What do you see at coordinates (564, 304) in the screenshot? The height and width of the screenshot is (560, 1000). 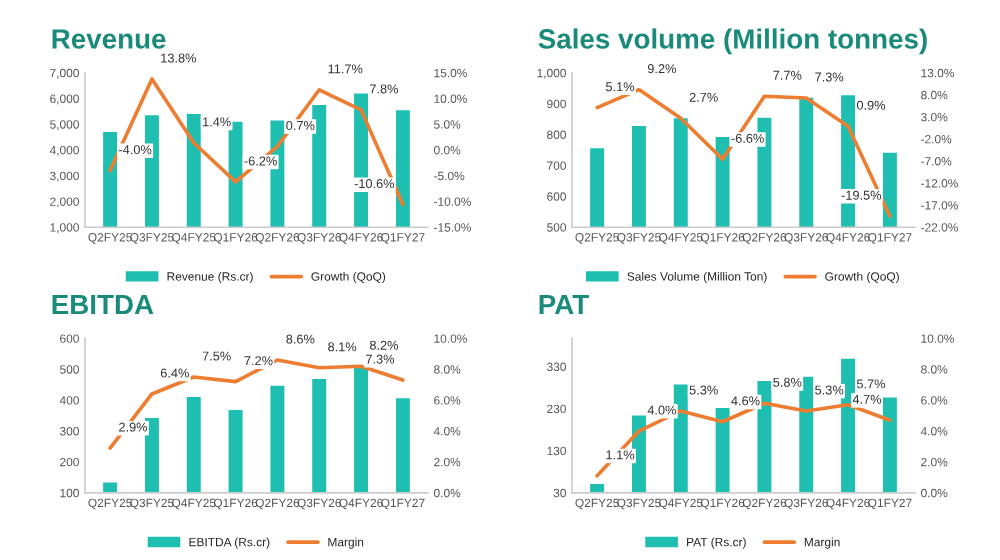 I see `chart-title: PAT` at bounding box center [564, 304].